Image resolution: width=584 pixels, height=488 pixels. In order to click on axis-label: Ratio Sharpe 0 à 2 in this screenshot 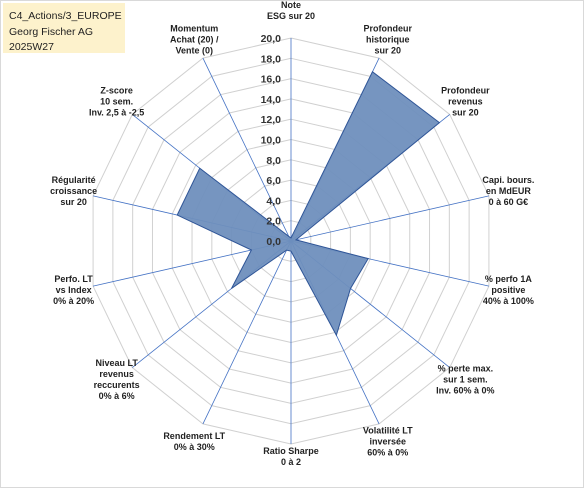, I will do `click(291, 456)`.